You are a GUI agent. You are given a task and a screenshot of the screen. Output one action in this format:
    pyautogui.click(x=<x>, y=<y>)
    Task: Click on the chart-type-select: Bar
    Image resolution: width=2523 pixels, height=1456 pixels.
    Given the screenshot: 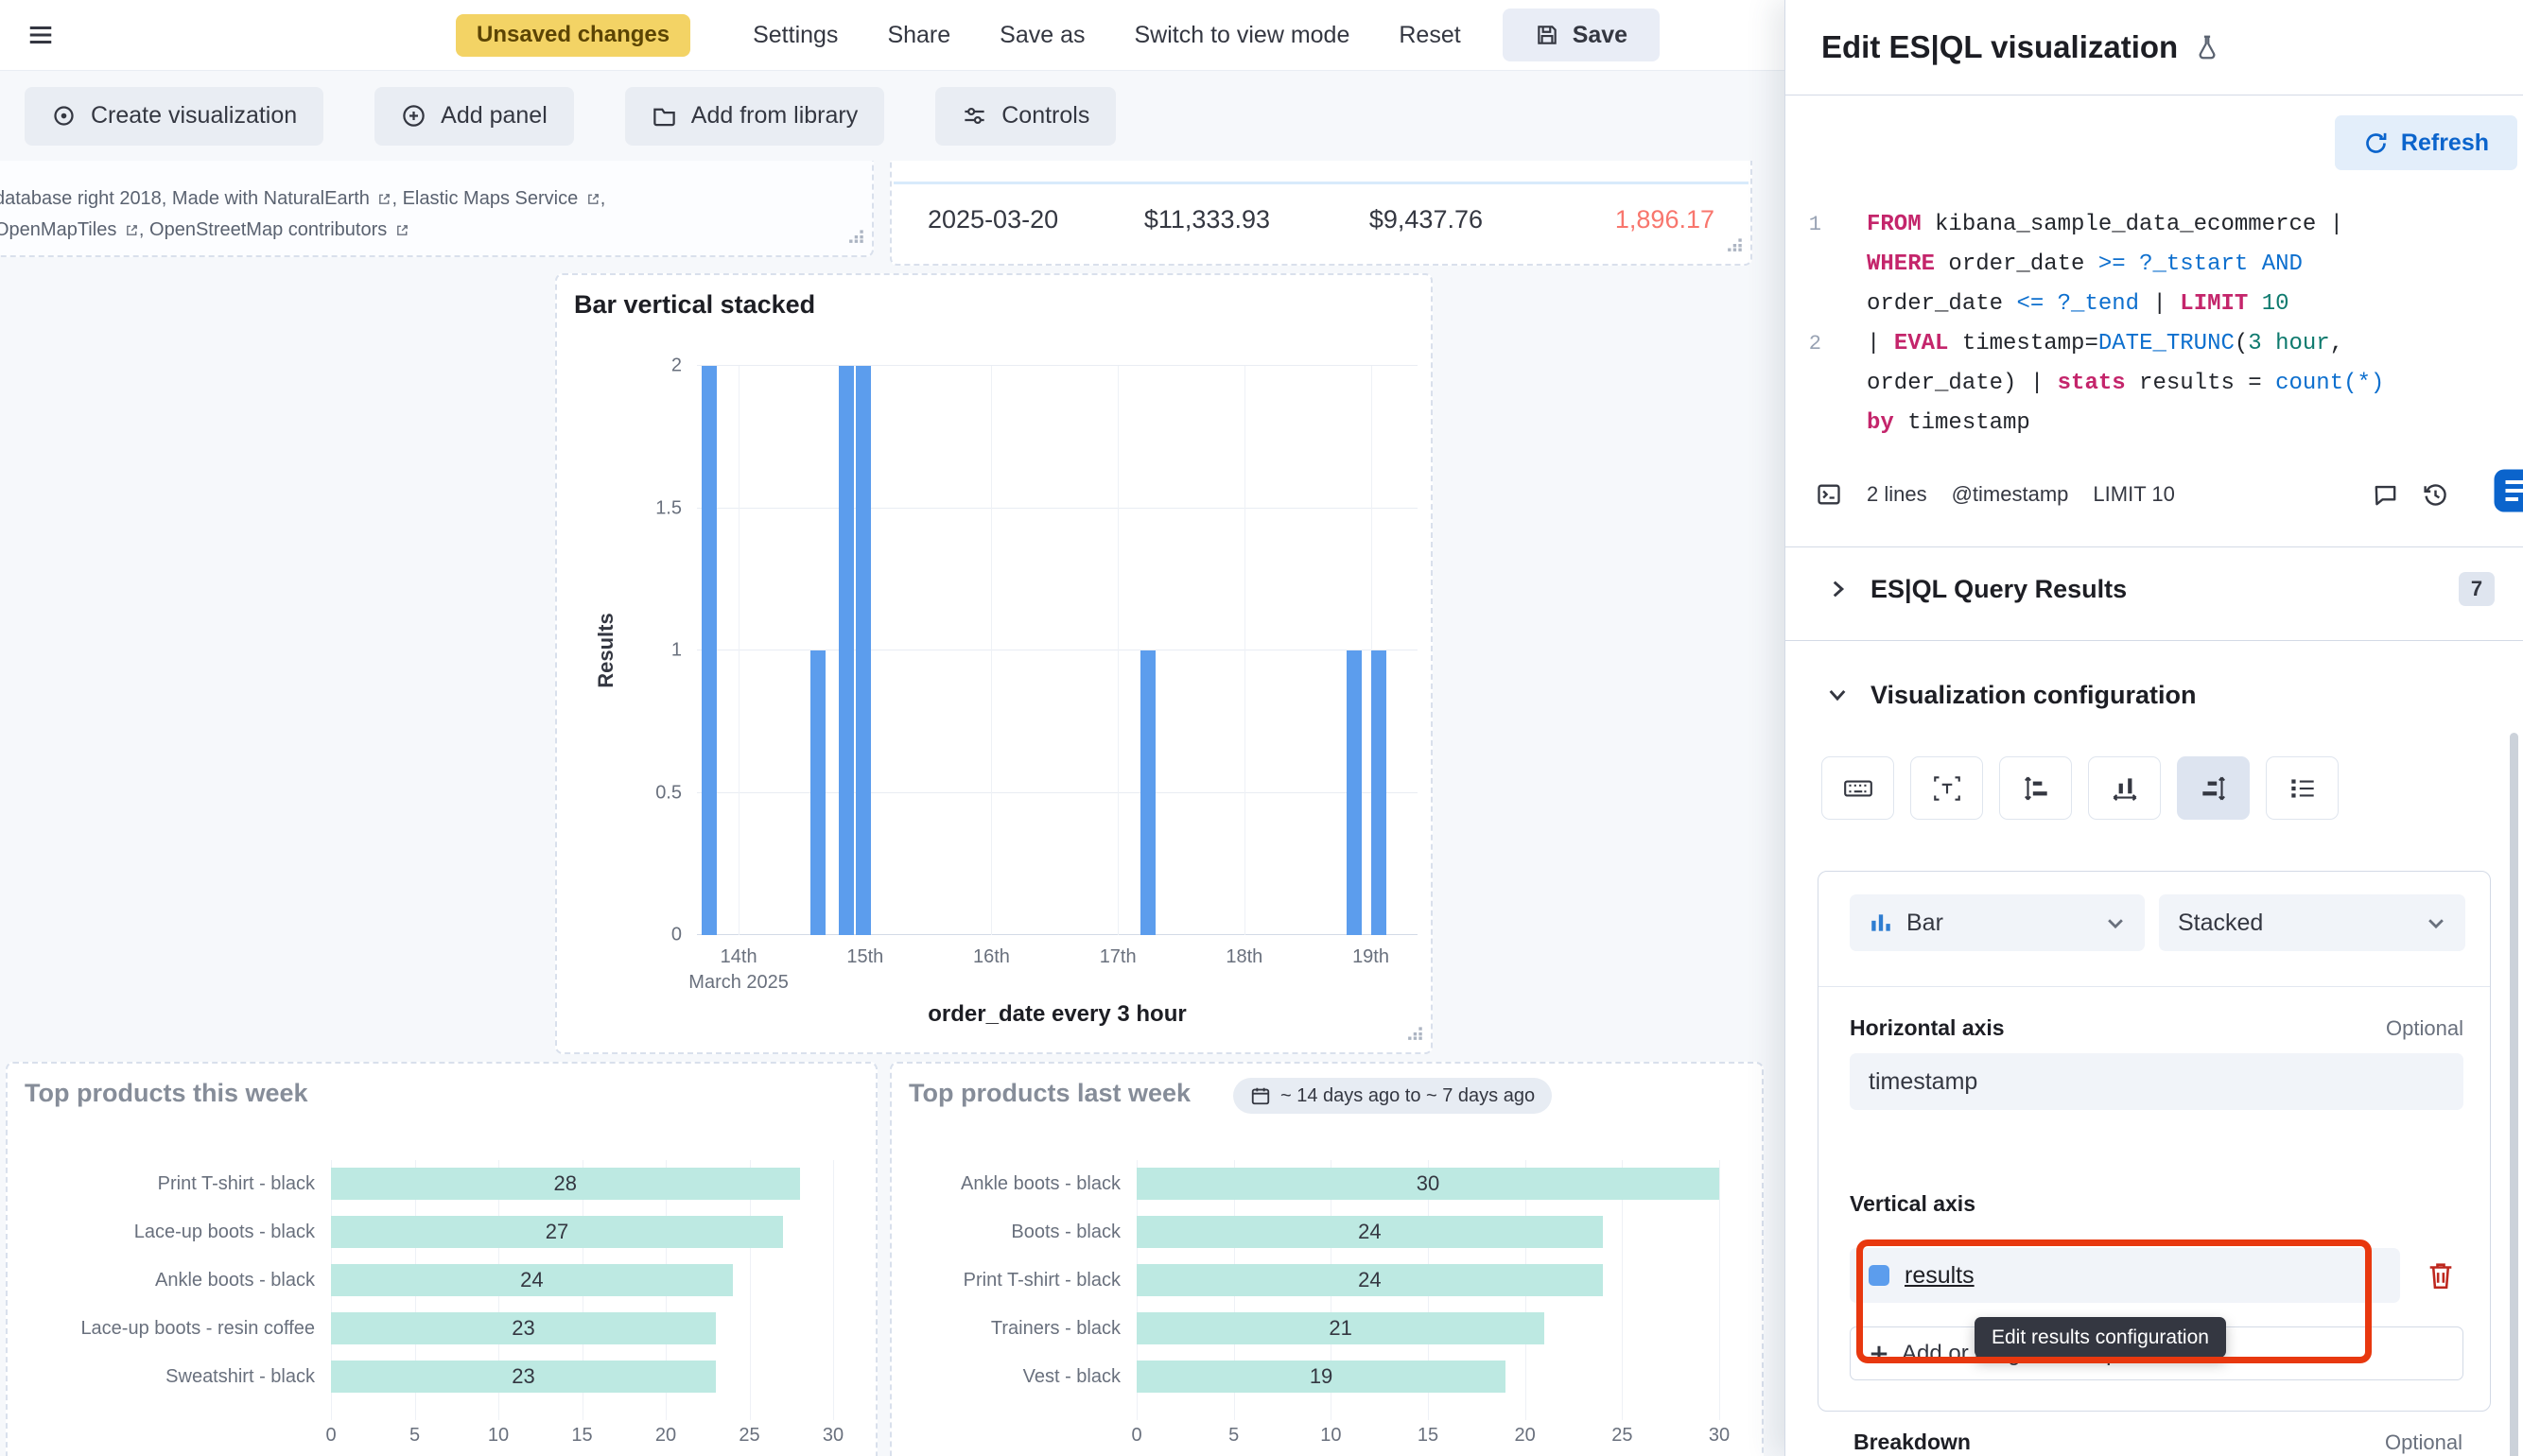 What is the action you would take?
    pyautogui.click(x=1997, y=922)
    